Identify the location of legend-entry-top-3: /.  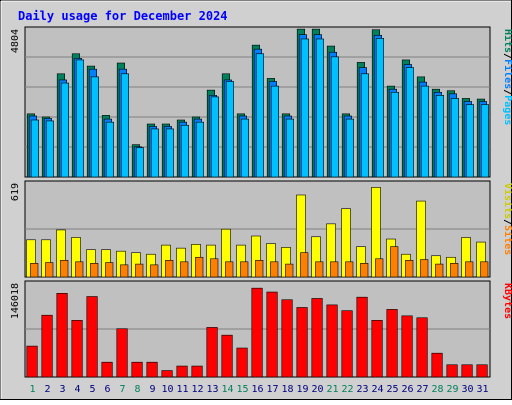
(507, 92).